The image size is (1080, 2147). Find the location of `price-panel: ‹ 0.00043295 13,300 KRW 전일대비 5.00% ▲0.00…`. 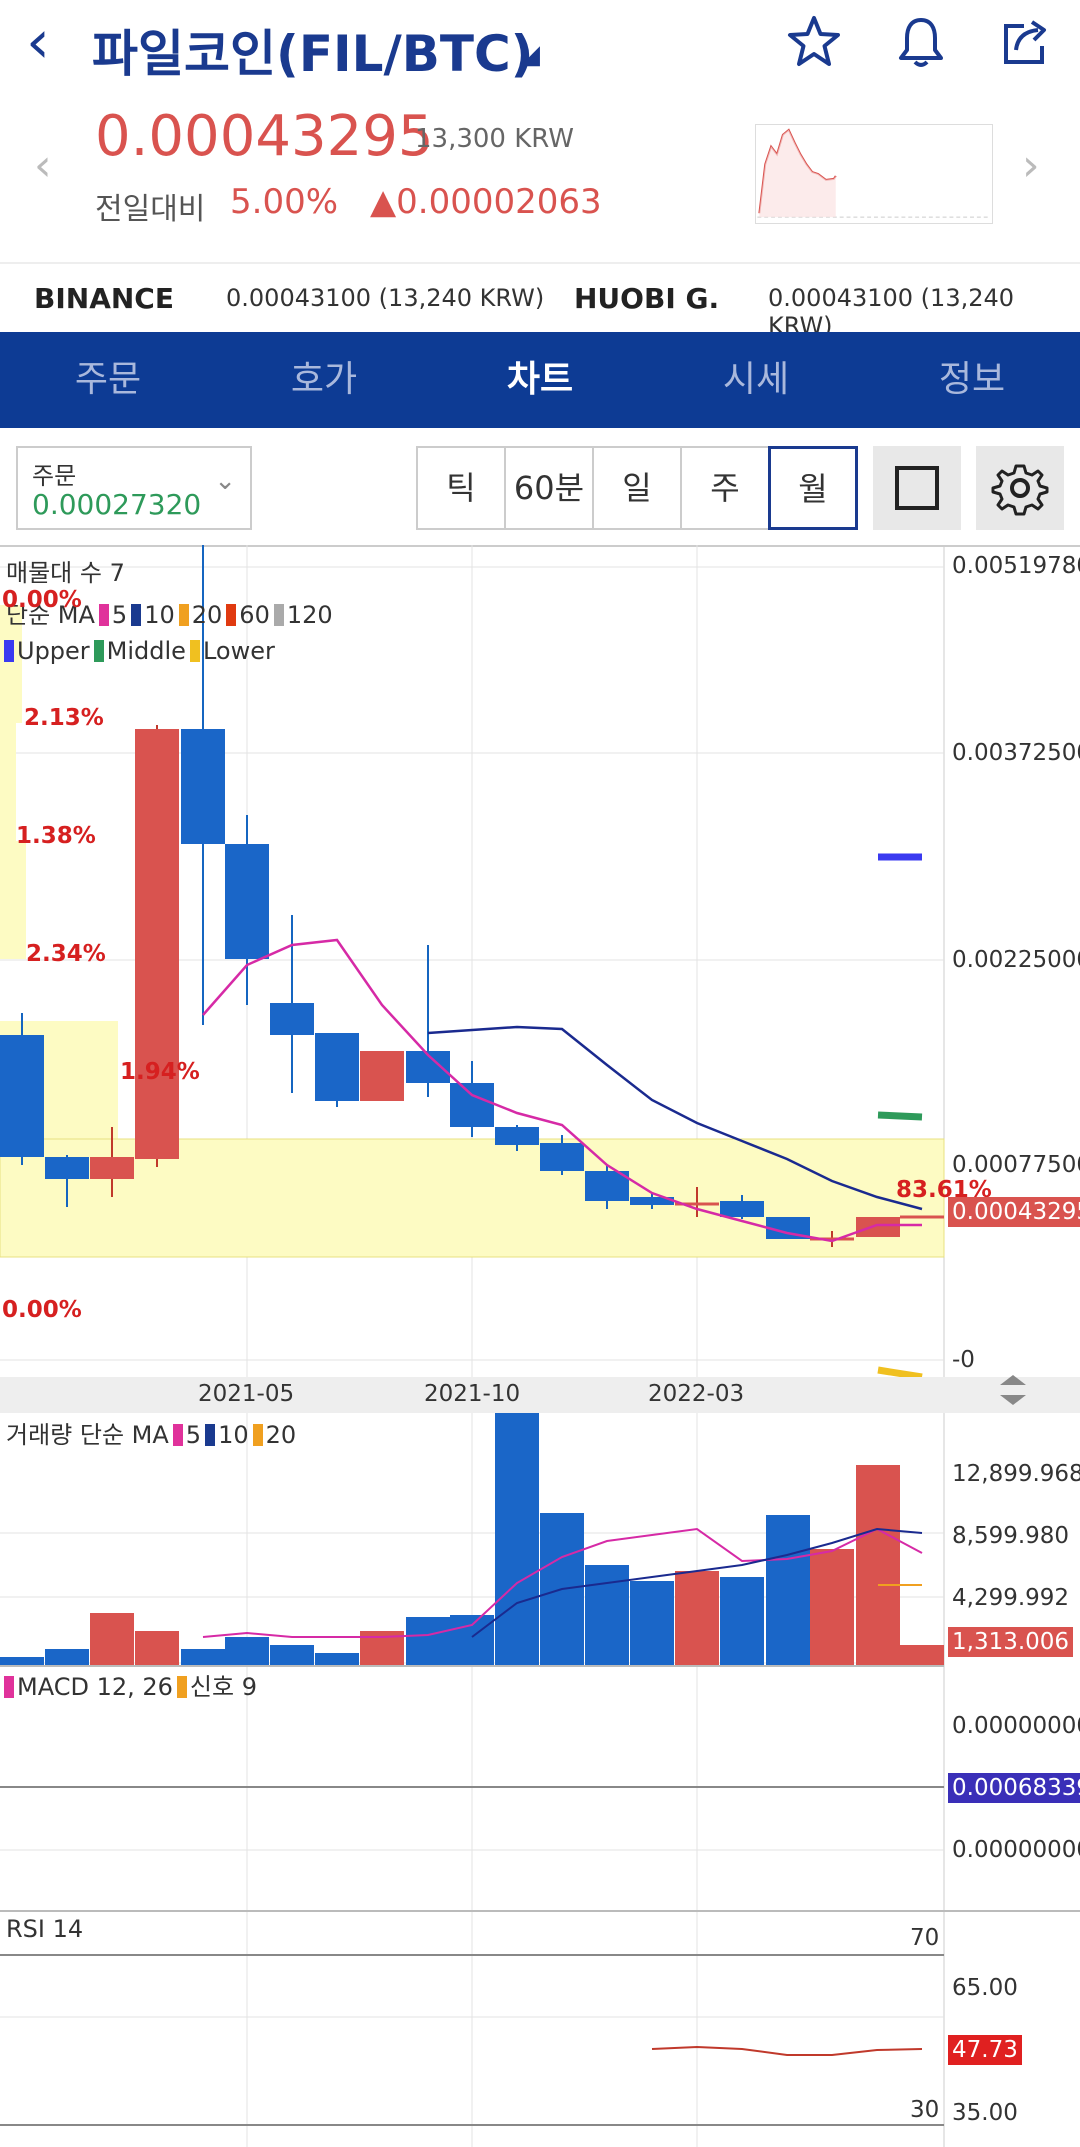

price-panel: ‹ 0.00043295 13,300 KRW 전일대비 5.00% ▲0.00… is located at coordinates (540, 175).